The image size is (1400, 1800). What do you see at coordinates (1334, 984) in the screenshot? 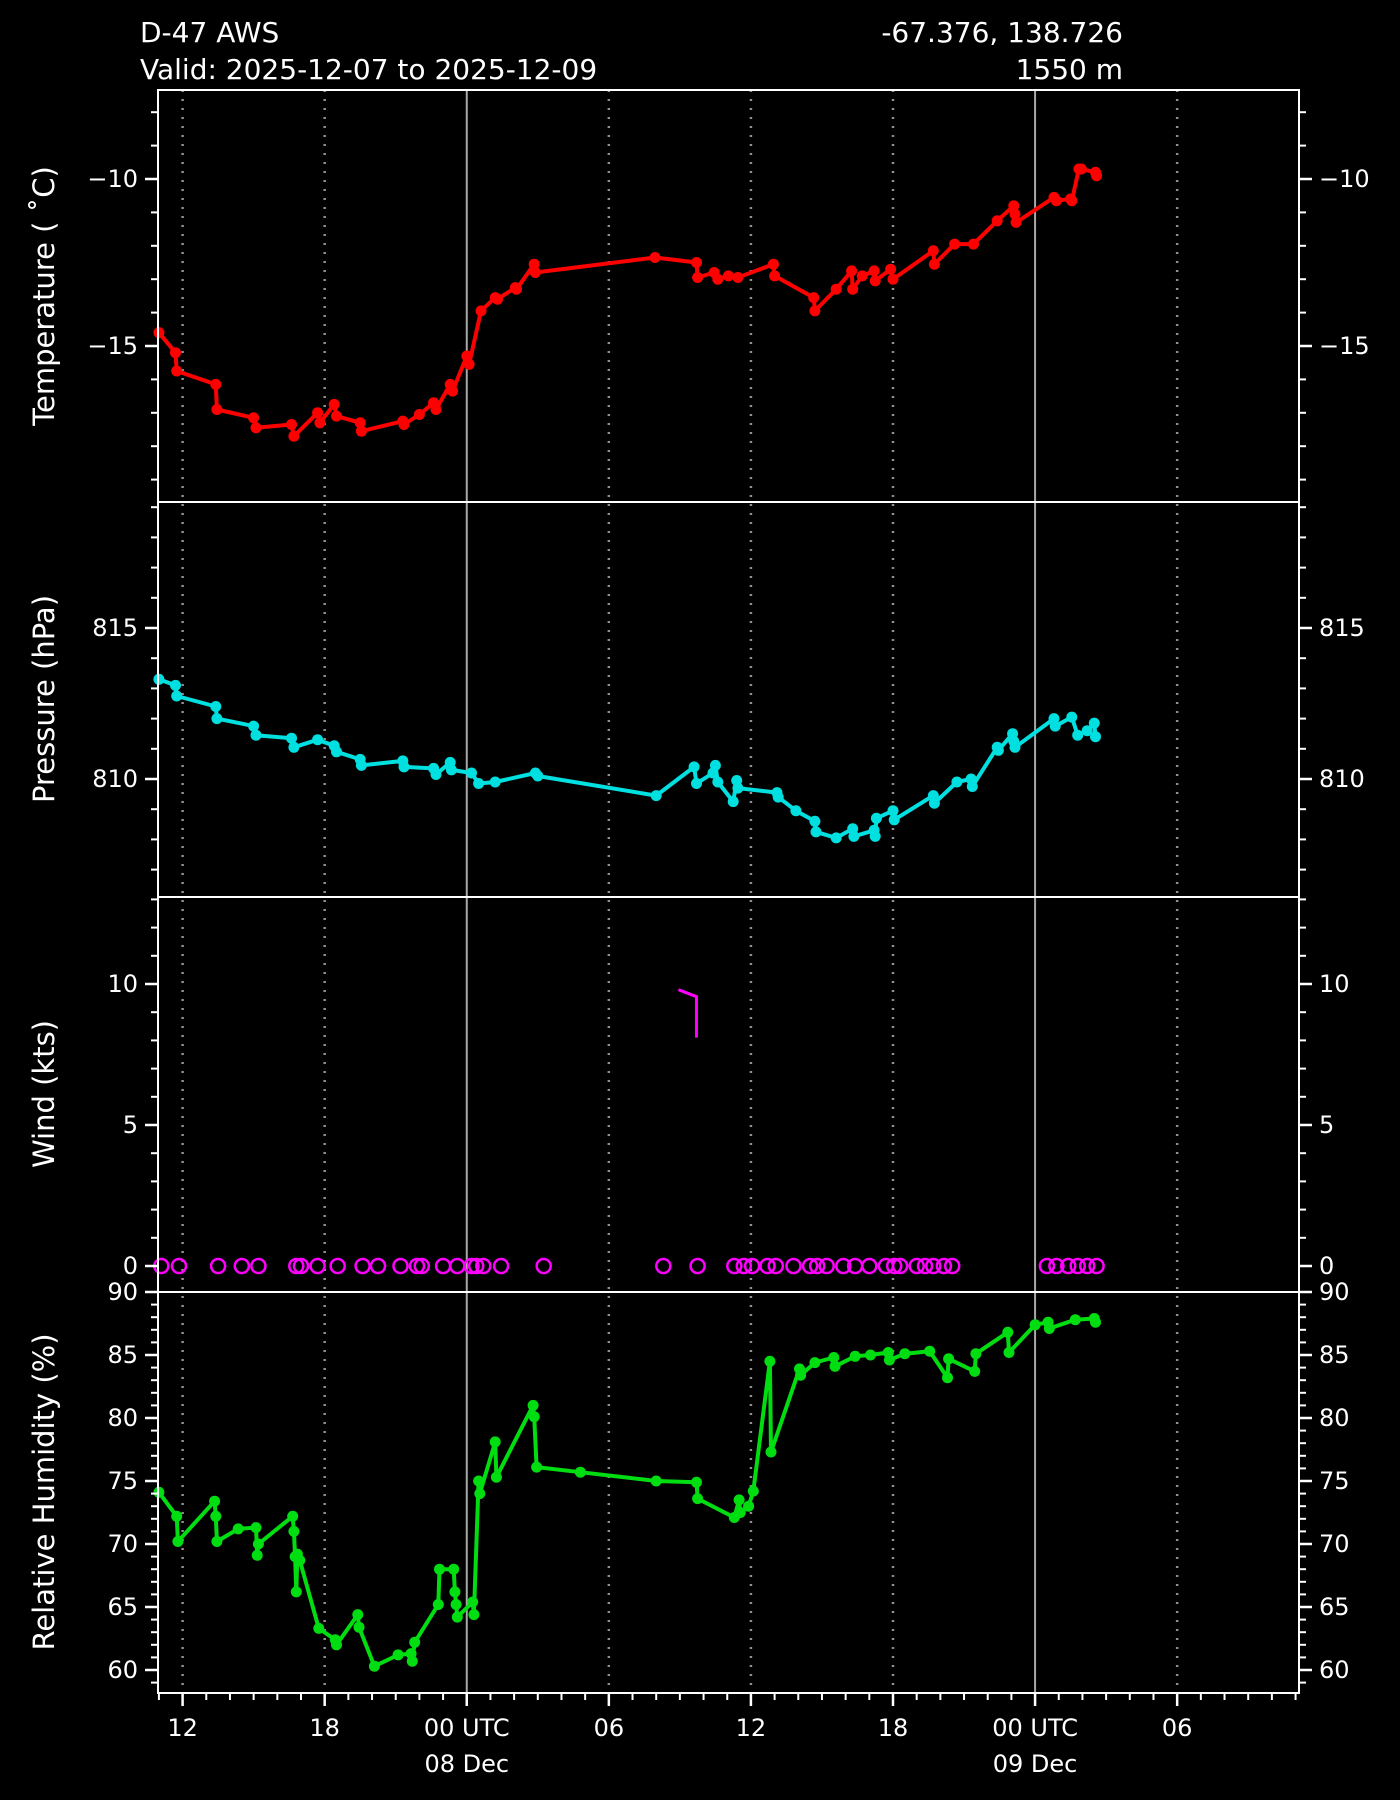
I see `wind-ytick-label-right: 10` at bounding box center [1334, 984].